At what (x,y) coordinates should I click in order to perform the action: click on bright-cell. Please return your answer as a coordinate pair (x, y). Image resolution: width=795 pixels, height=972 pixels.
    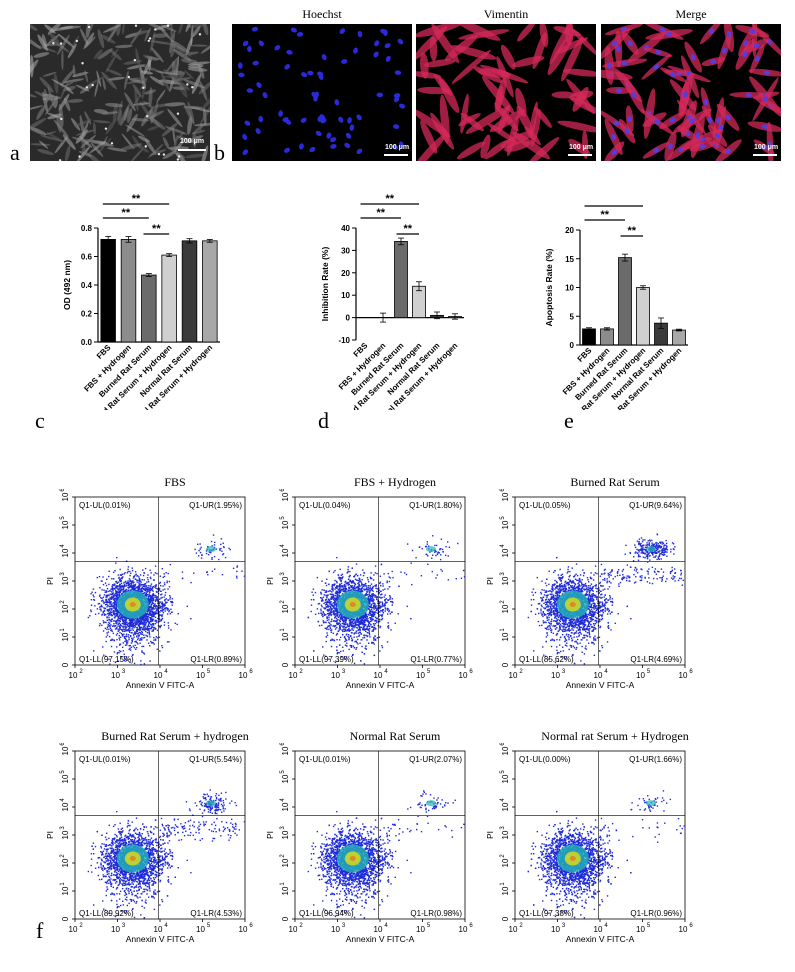
    Looking at the image, I should click on (148, 40).